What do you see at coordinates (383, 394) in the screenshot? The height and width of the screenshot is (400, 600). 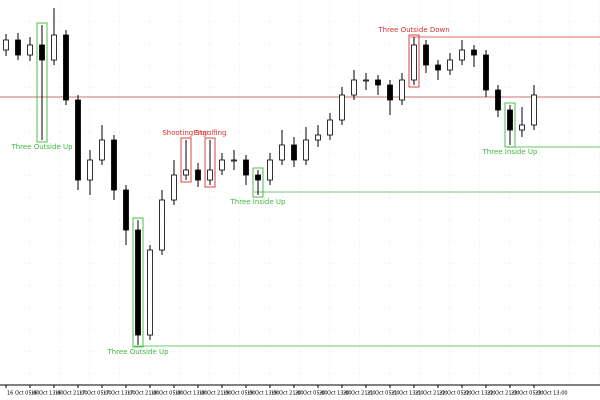 I see `x-tick-label: 21 Oct 05:00` at bounding box center [383, 394].